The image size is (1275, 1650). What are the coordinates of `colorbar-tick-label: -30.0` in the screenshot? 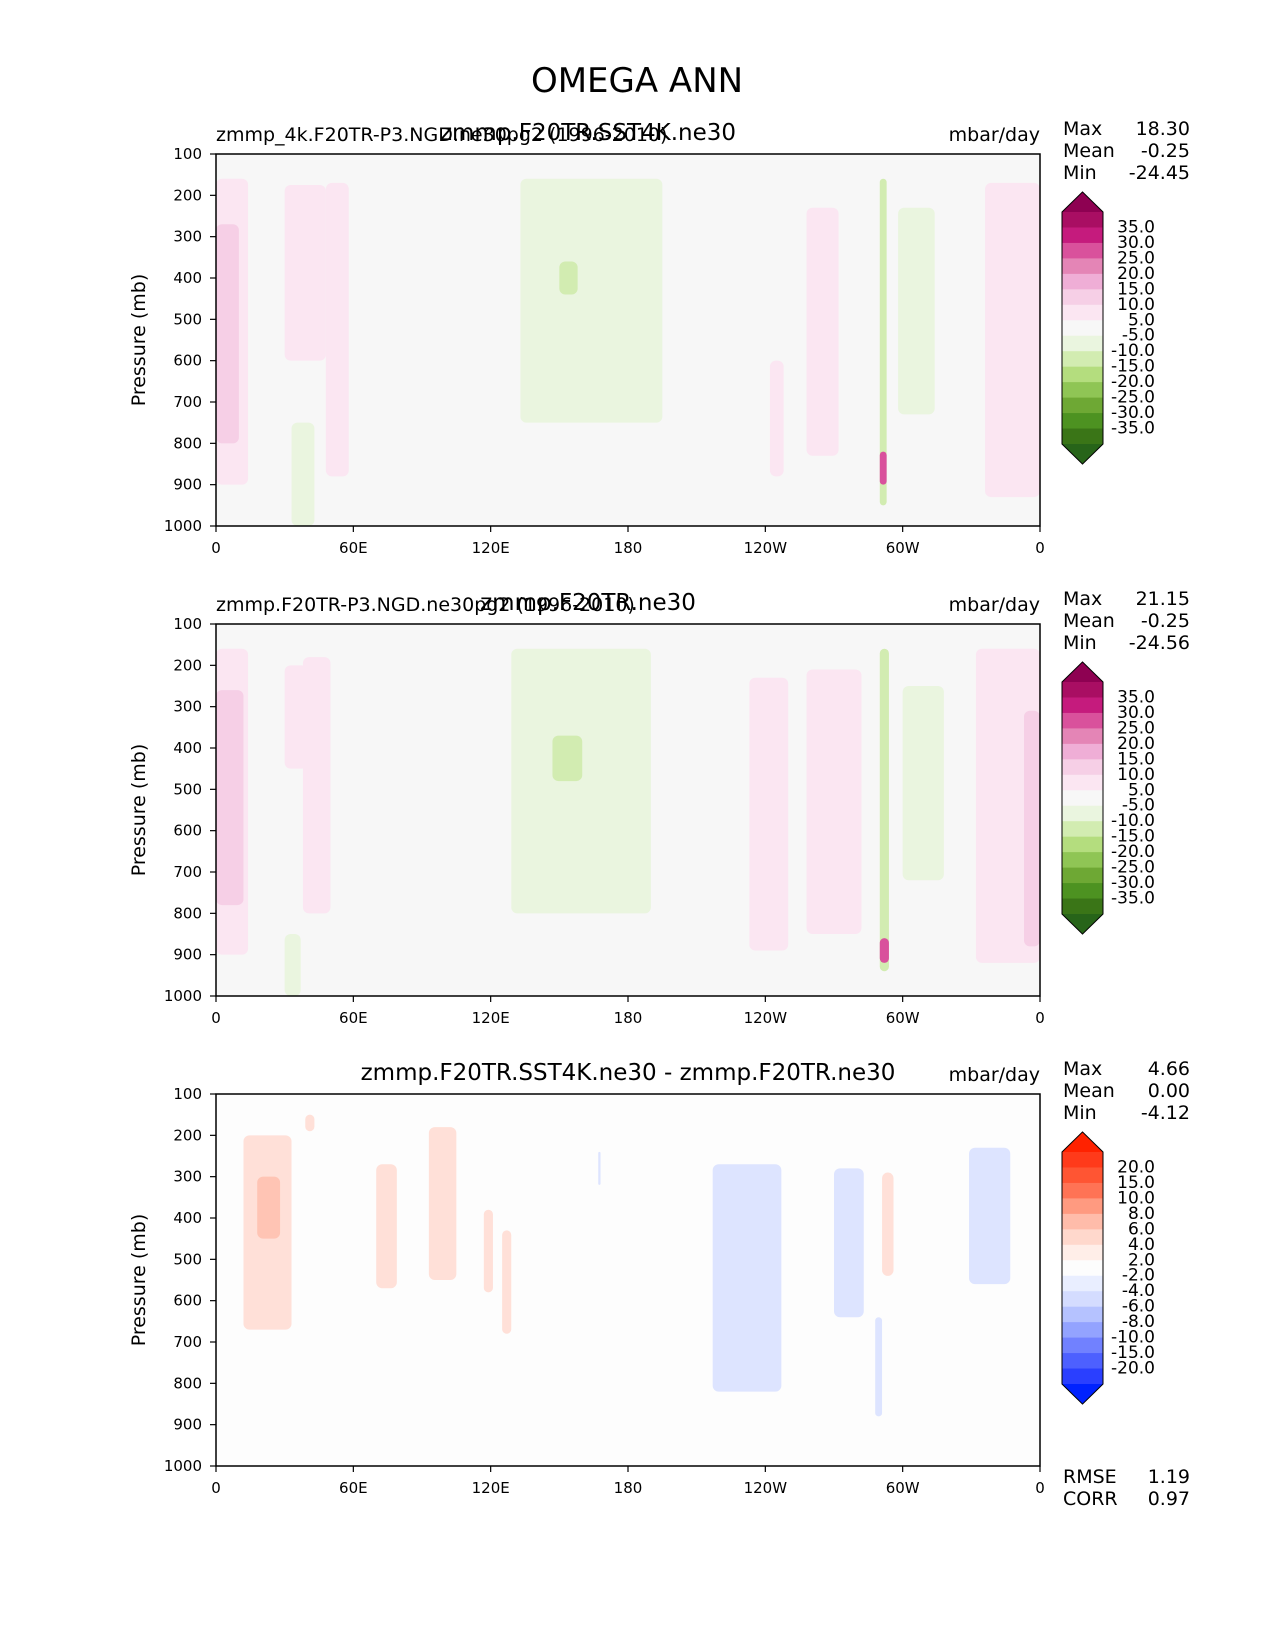 It's located at (1133, 883).